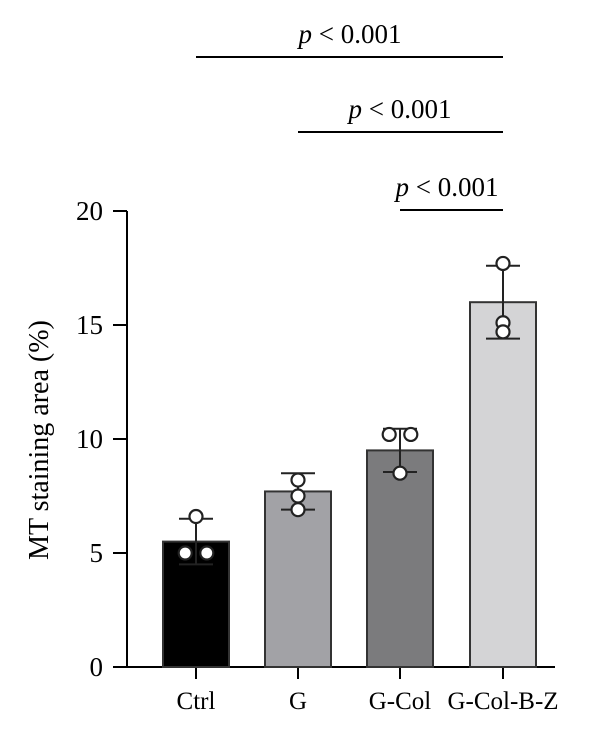 Image resolution: width=600 pixels, height=735 pixels. I want to click on bar-g-col-b-z, so click(503, 484).